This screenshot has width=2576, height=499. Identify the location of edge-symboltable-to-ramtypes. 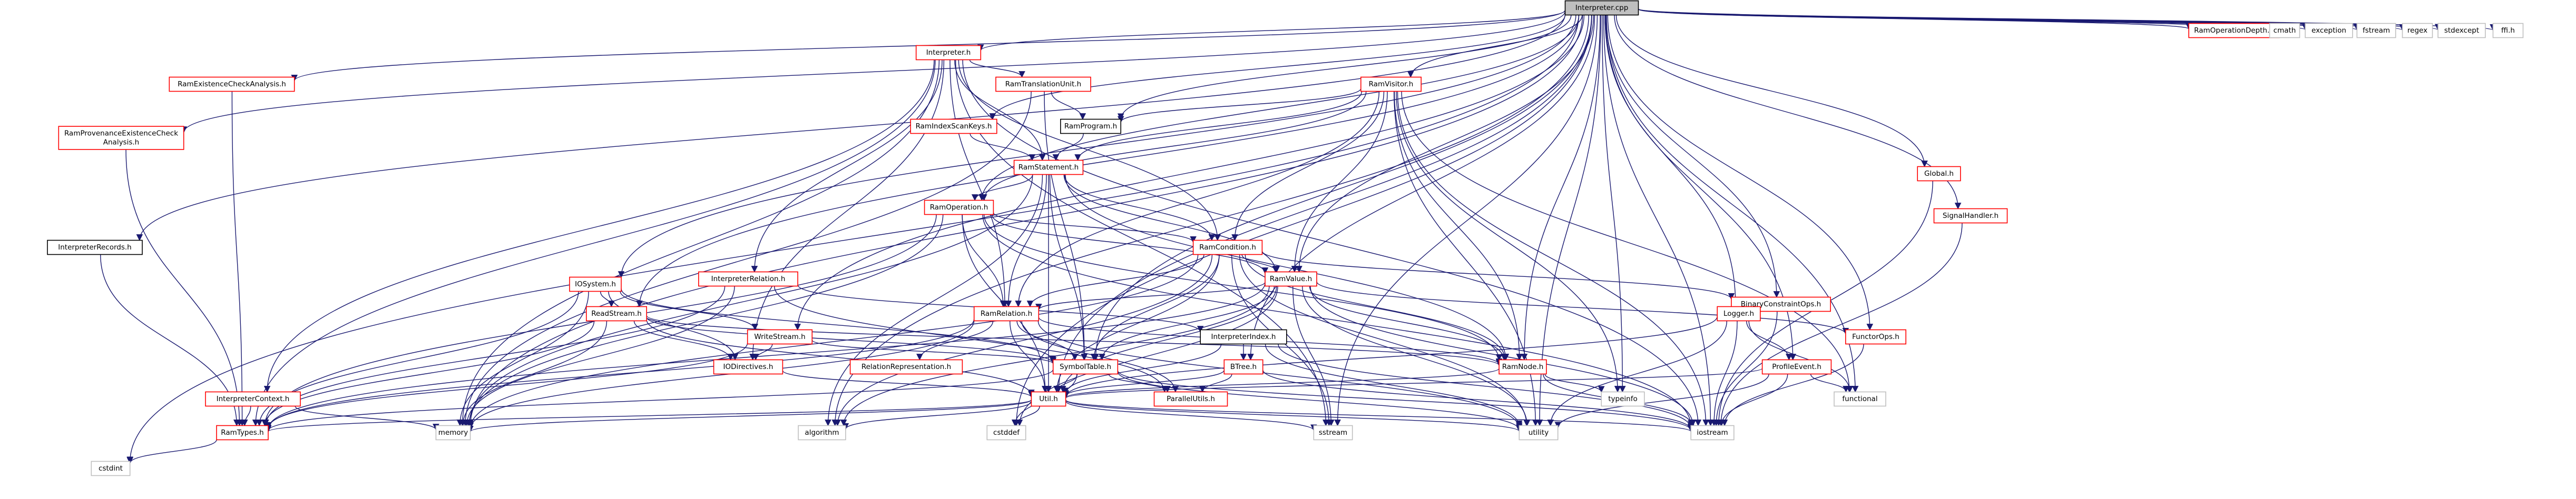
(659, 400).